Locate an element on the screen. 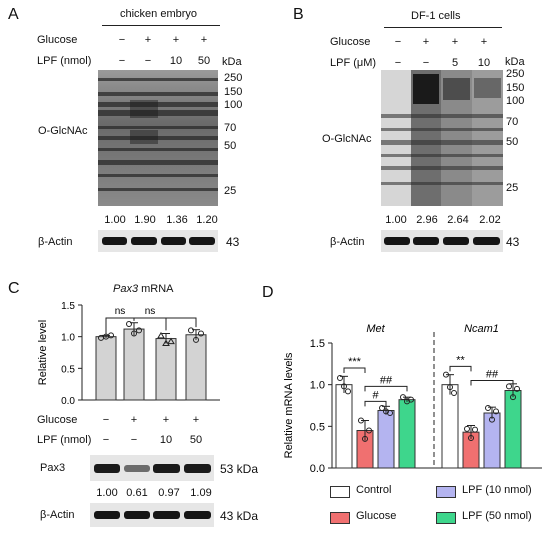  panel-b-quant-1: 1.00 is located at coordinates (396, 220).